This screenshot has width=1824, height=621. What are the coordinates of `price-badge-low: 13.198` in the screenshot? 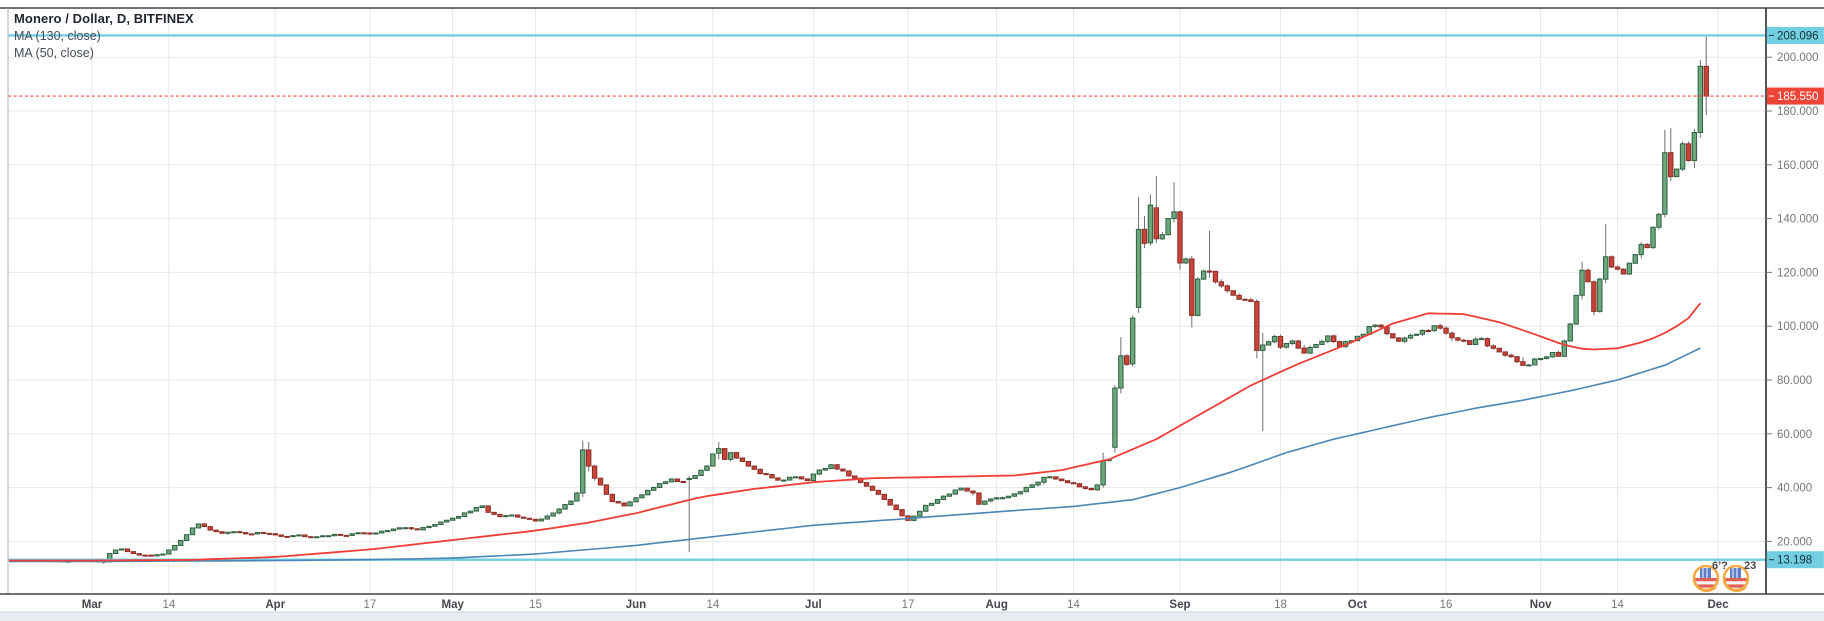 It's located at (1795, 560).